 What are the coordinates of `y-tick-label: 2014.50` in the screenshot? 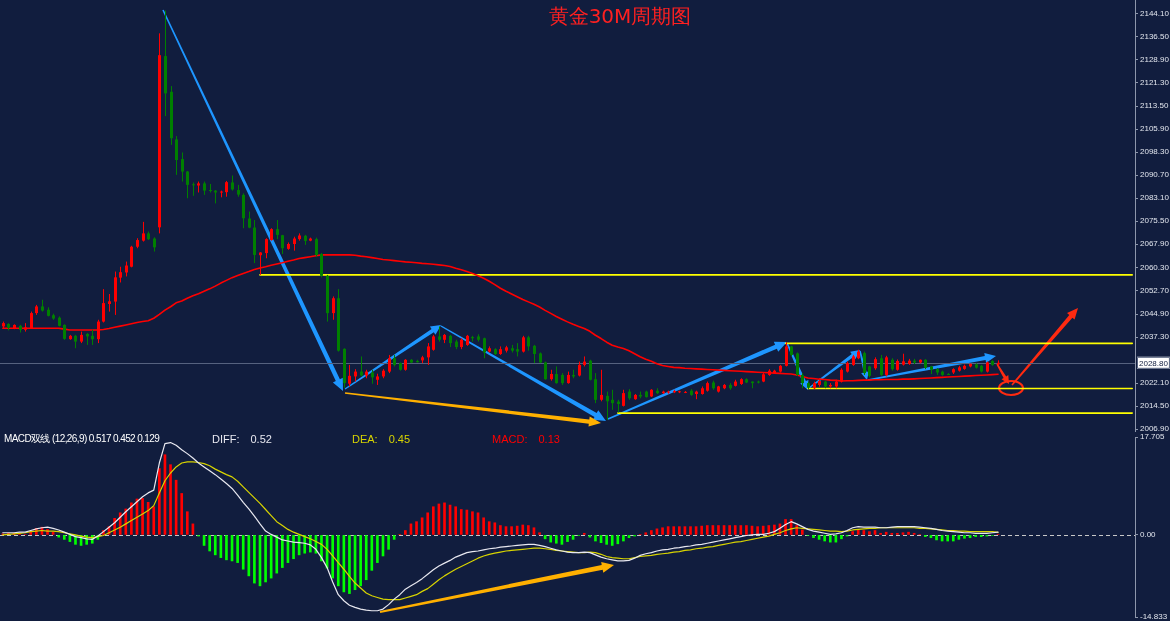 It's located at (1155, 406).